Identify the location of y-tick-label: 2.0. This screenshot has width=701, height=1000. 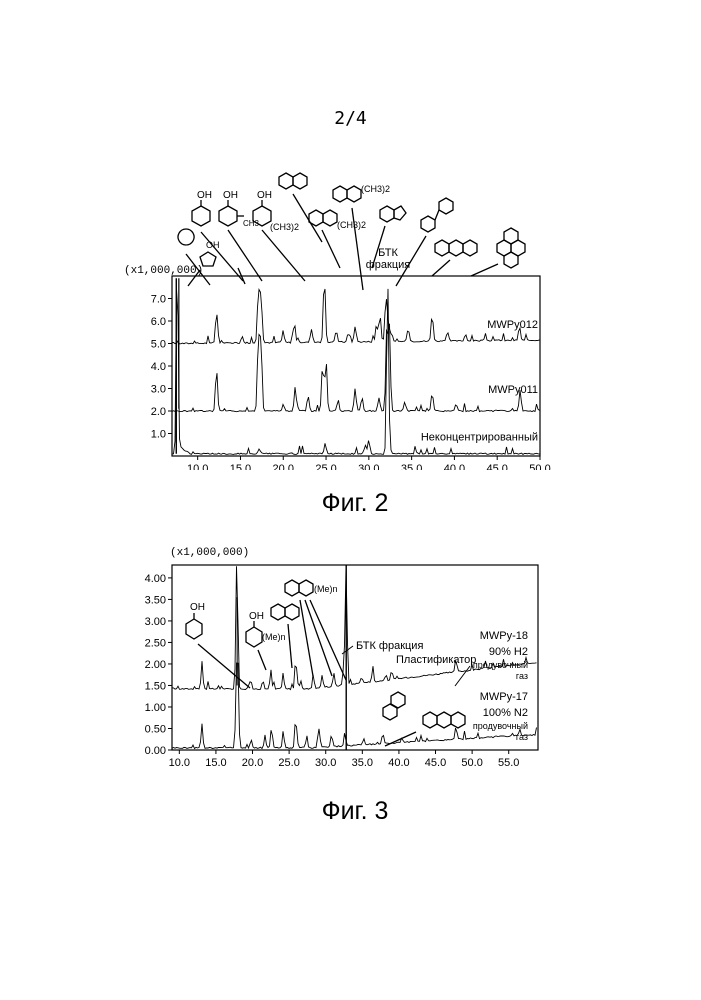
(158, 412).